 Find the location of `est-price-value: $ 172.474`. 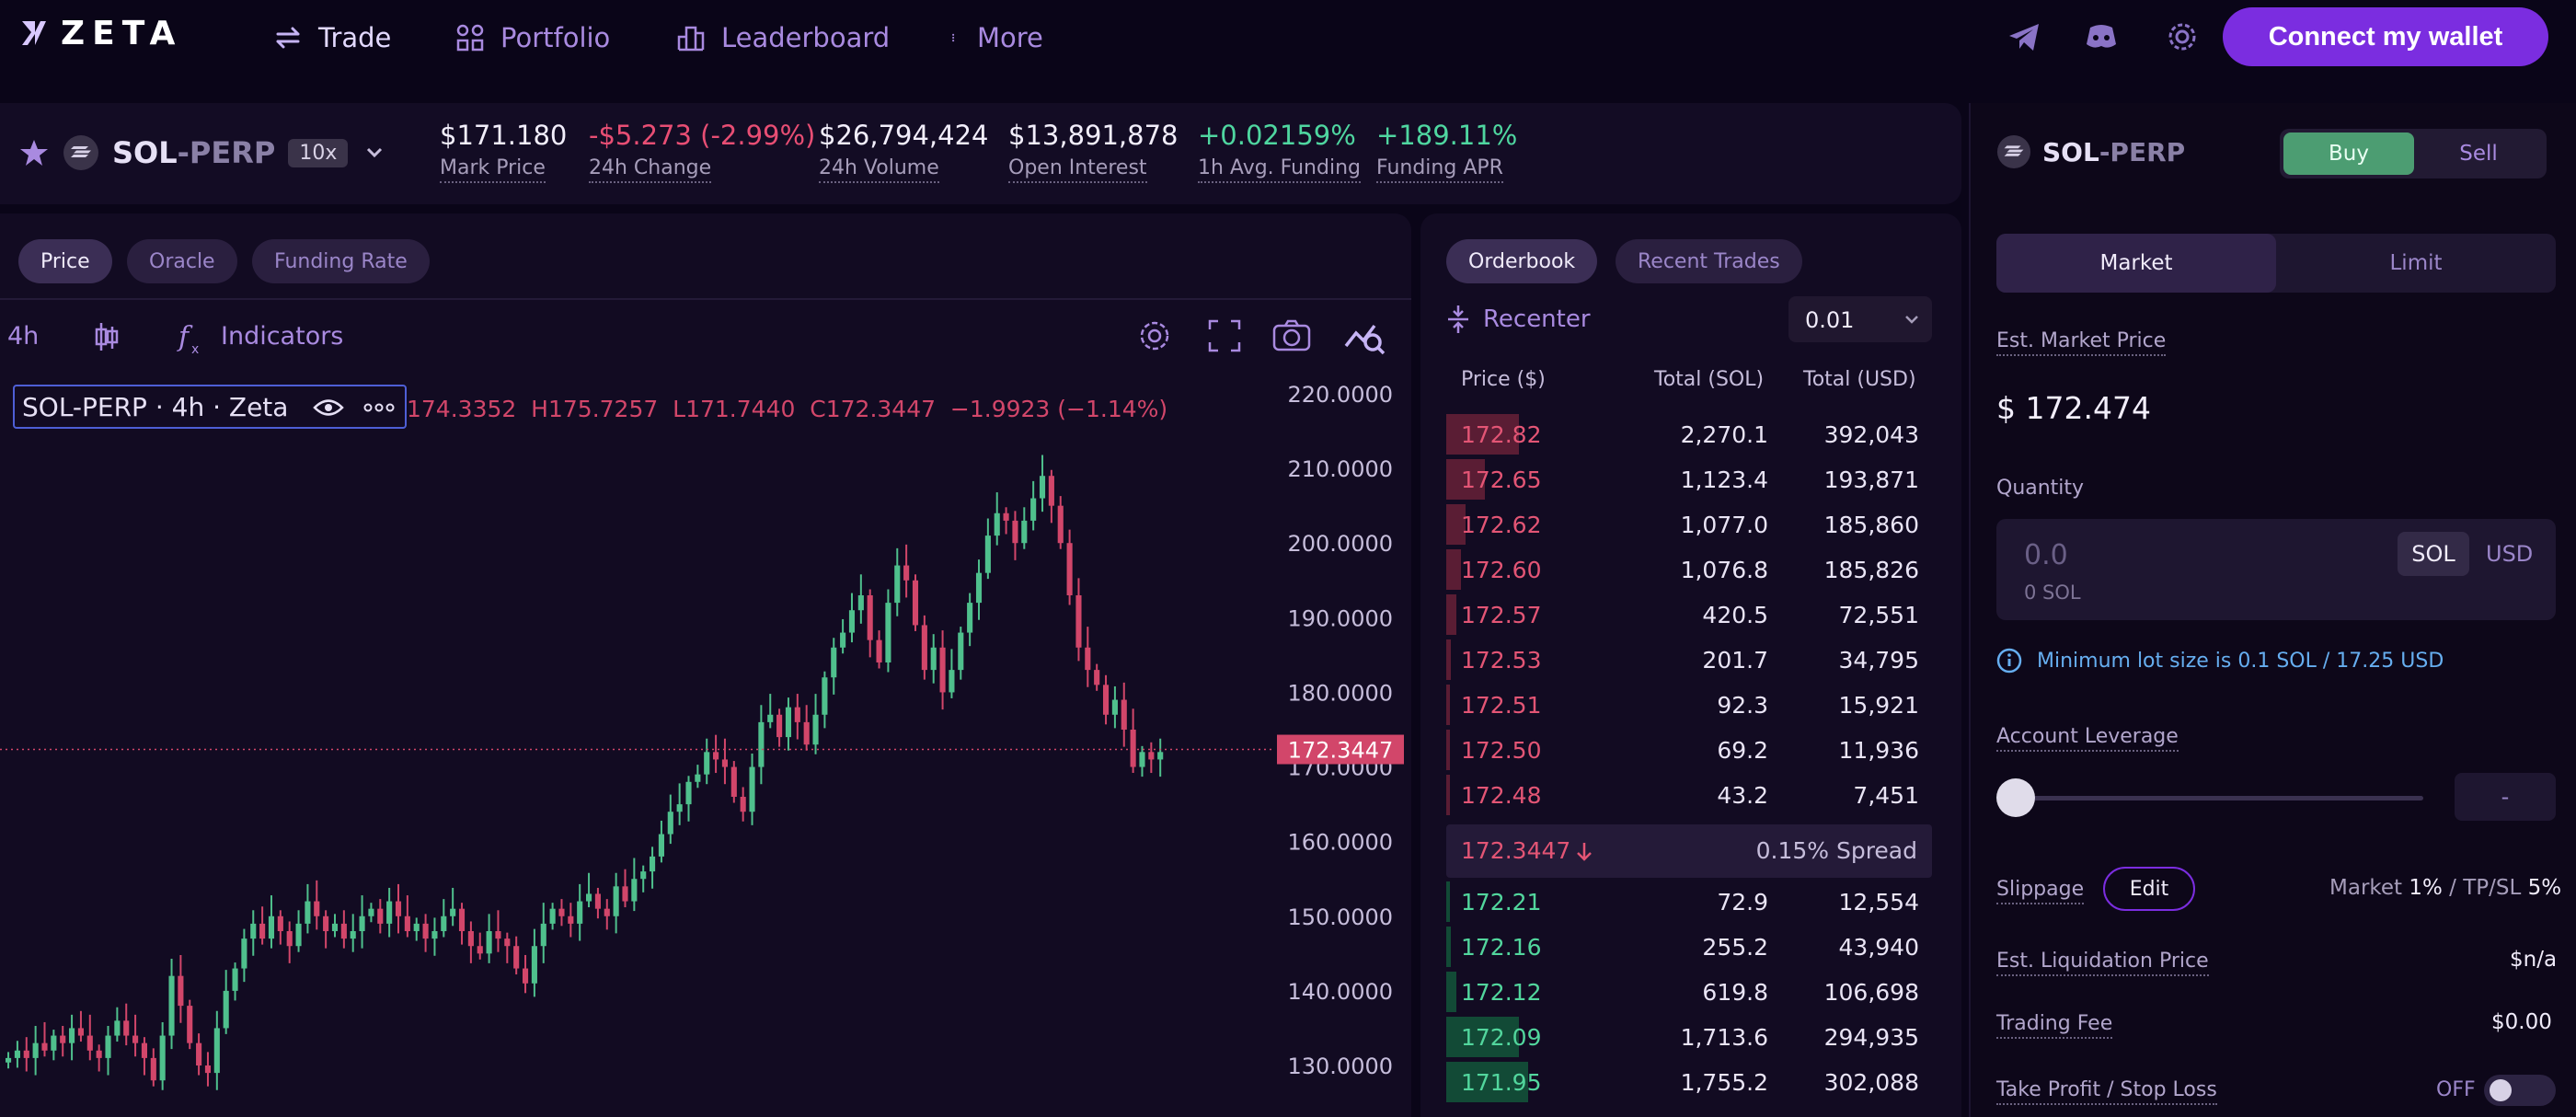

est-price-value: $ 172.474 is located at coordinates (2073, 408).